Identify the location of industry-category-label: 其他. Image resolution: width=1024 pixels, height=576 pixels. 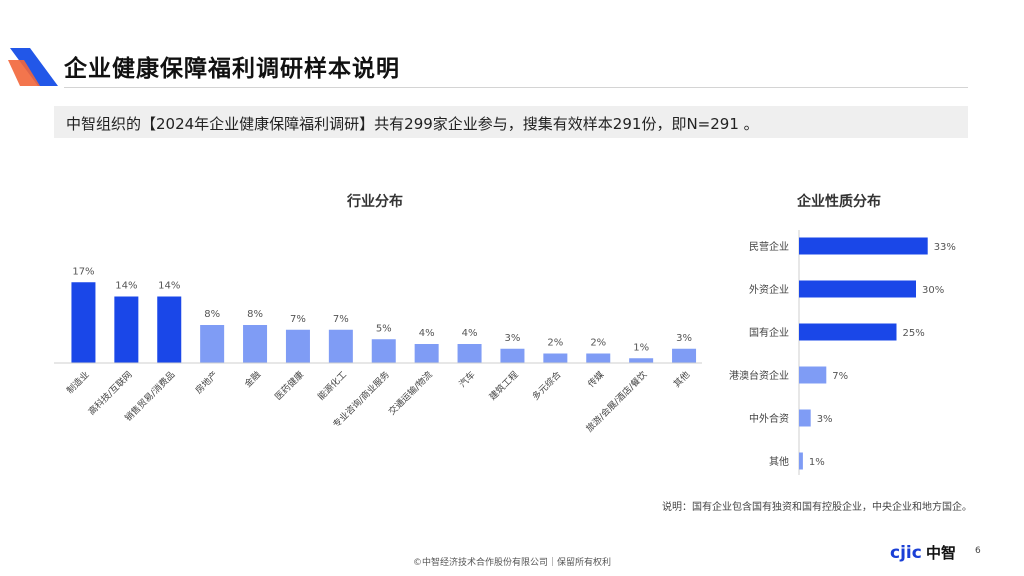
(681, 379).